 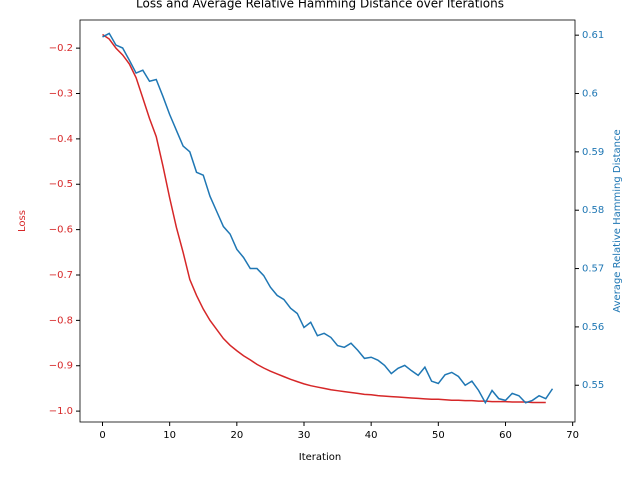 I want to click on y-tick-label: −0.5, so click(x=61, y=184).